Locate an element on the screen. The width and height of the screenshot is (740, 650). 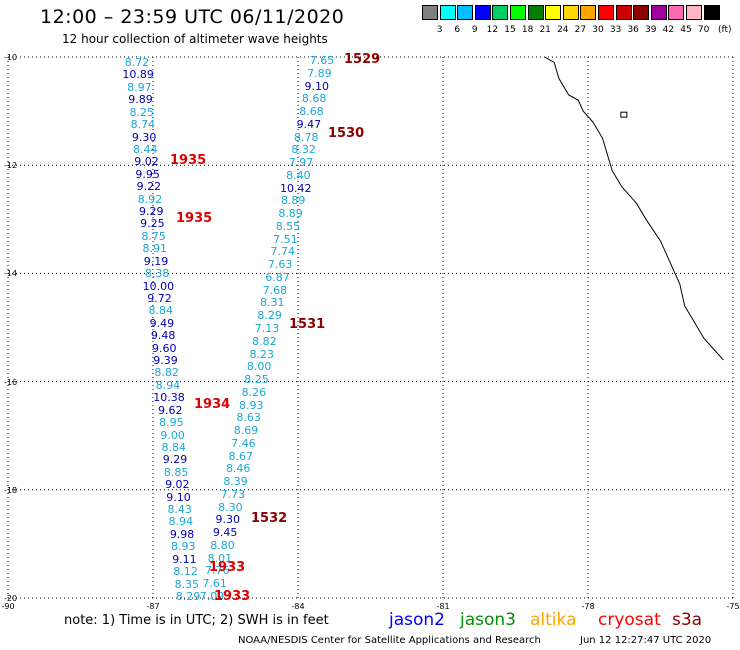
wave-height-value: 9.45 is located at coordinates (225, 533).